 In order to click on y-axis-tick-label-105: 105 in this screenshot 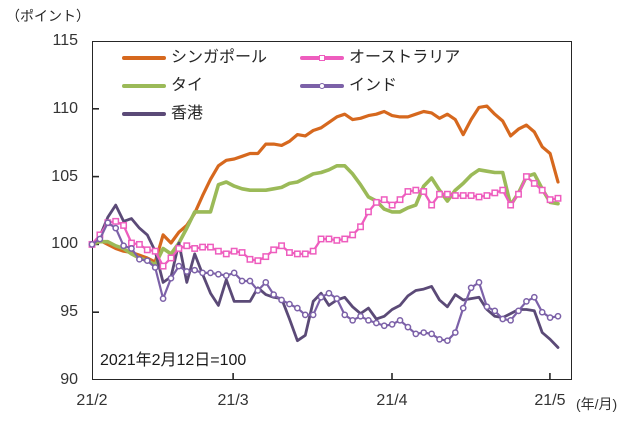, I will do `click(64, 176)`.